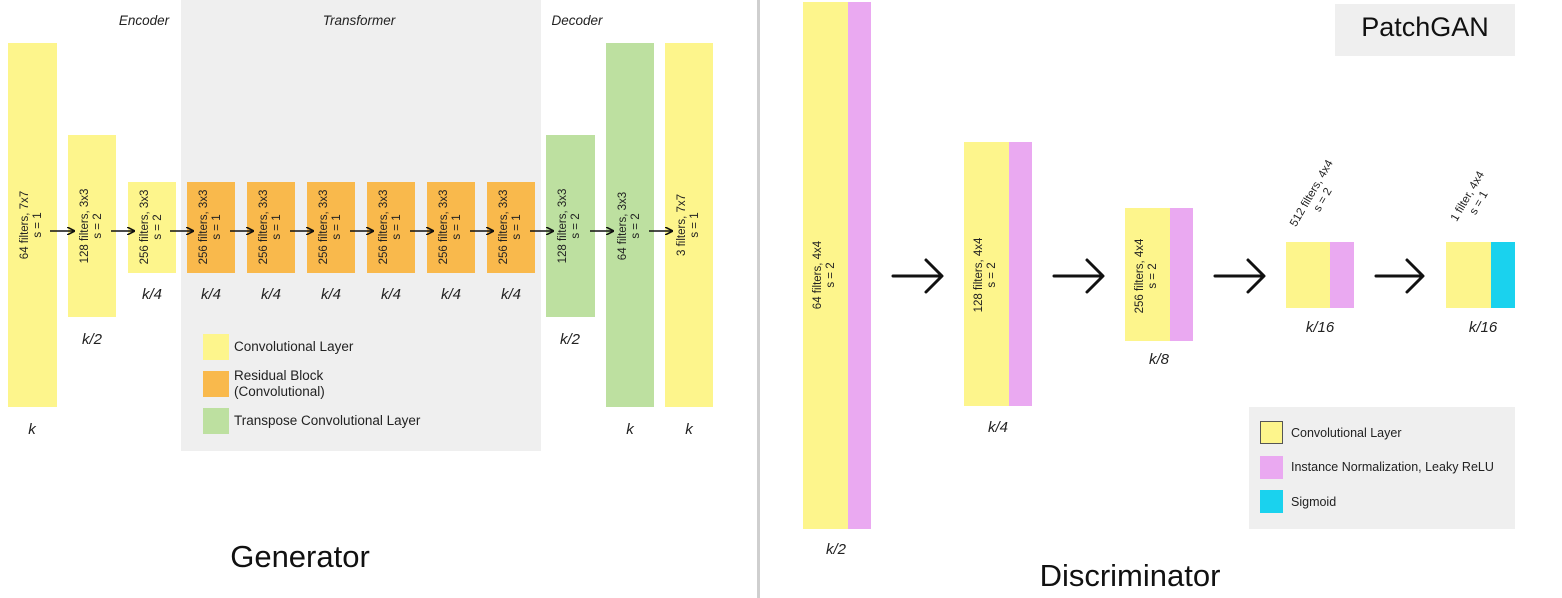  Describe the element at coordinates (1271, 467) in the screenshot. I see `disc-legend-norm-swatch` at that location.